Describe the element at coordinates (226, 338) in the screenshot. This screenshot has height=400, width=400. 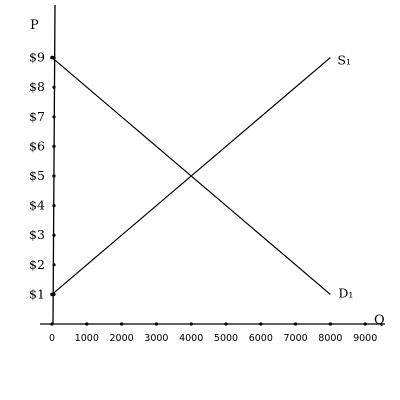
I see `x-tick-label: 5000` at that location.